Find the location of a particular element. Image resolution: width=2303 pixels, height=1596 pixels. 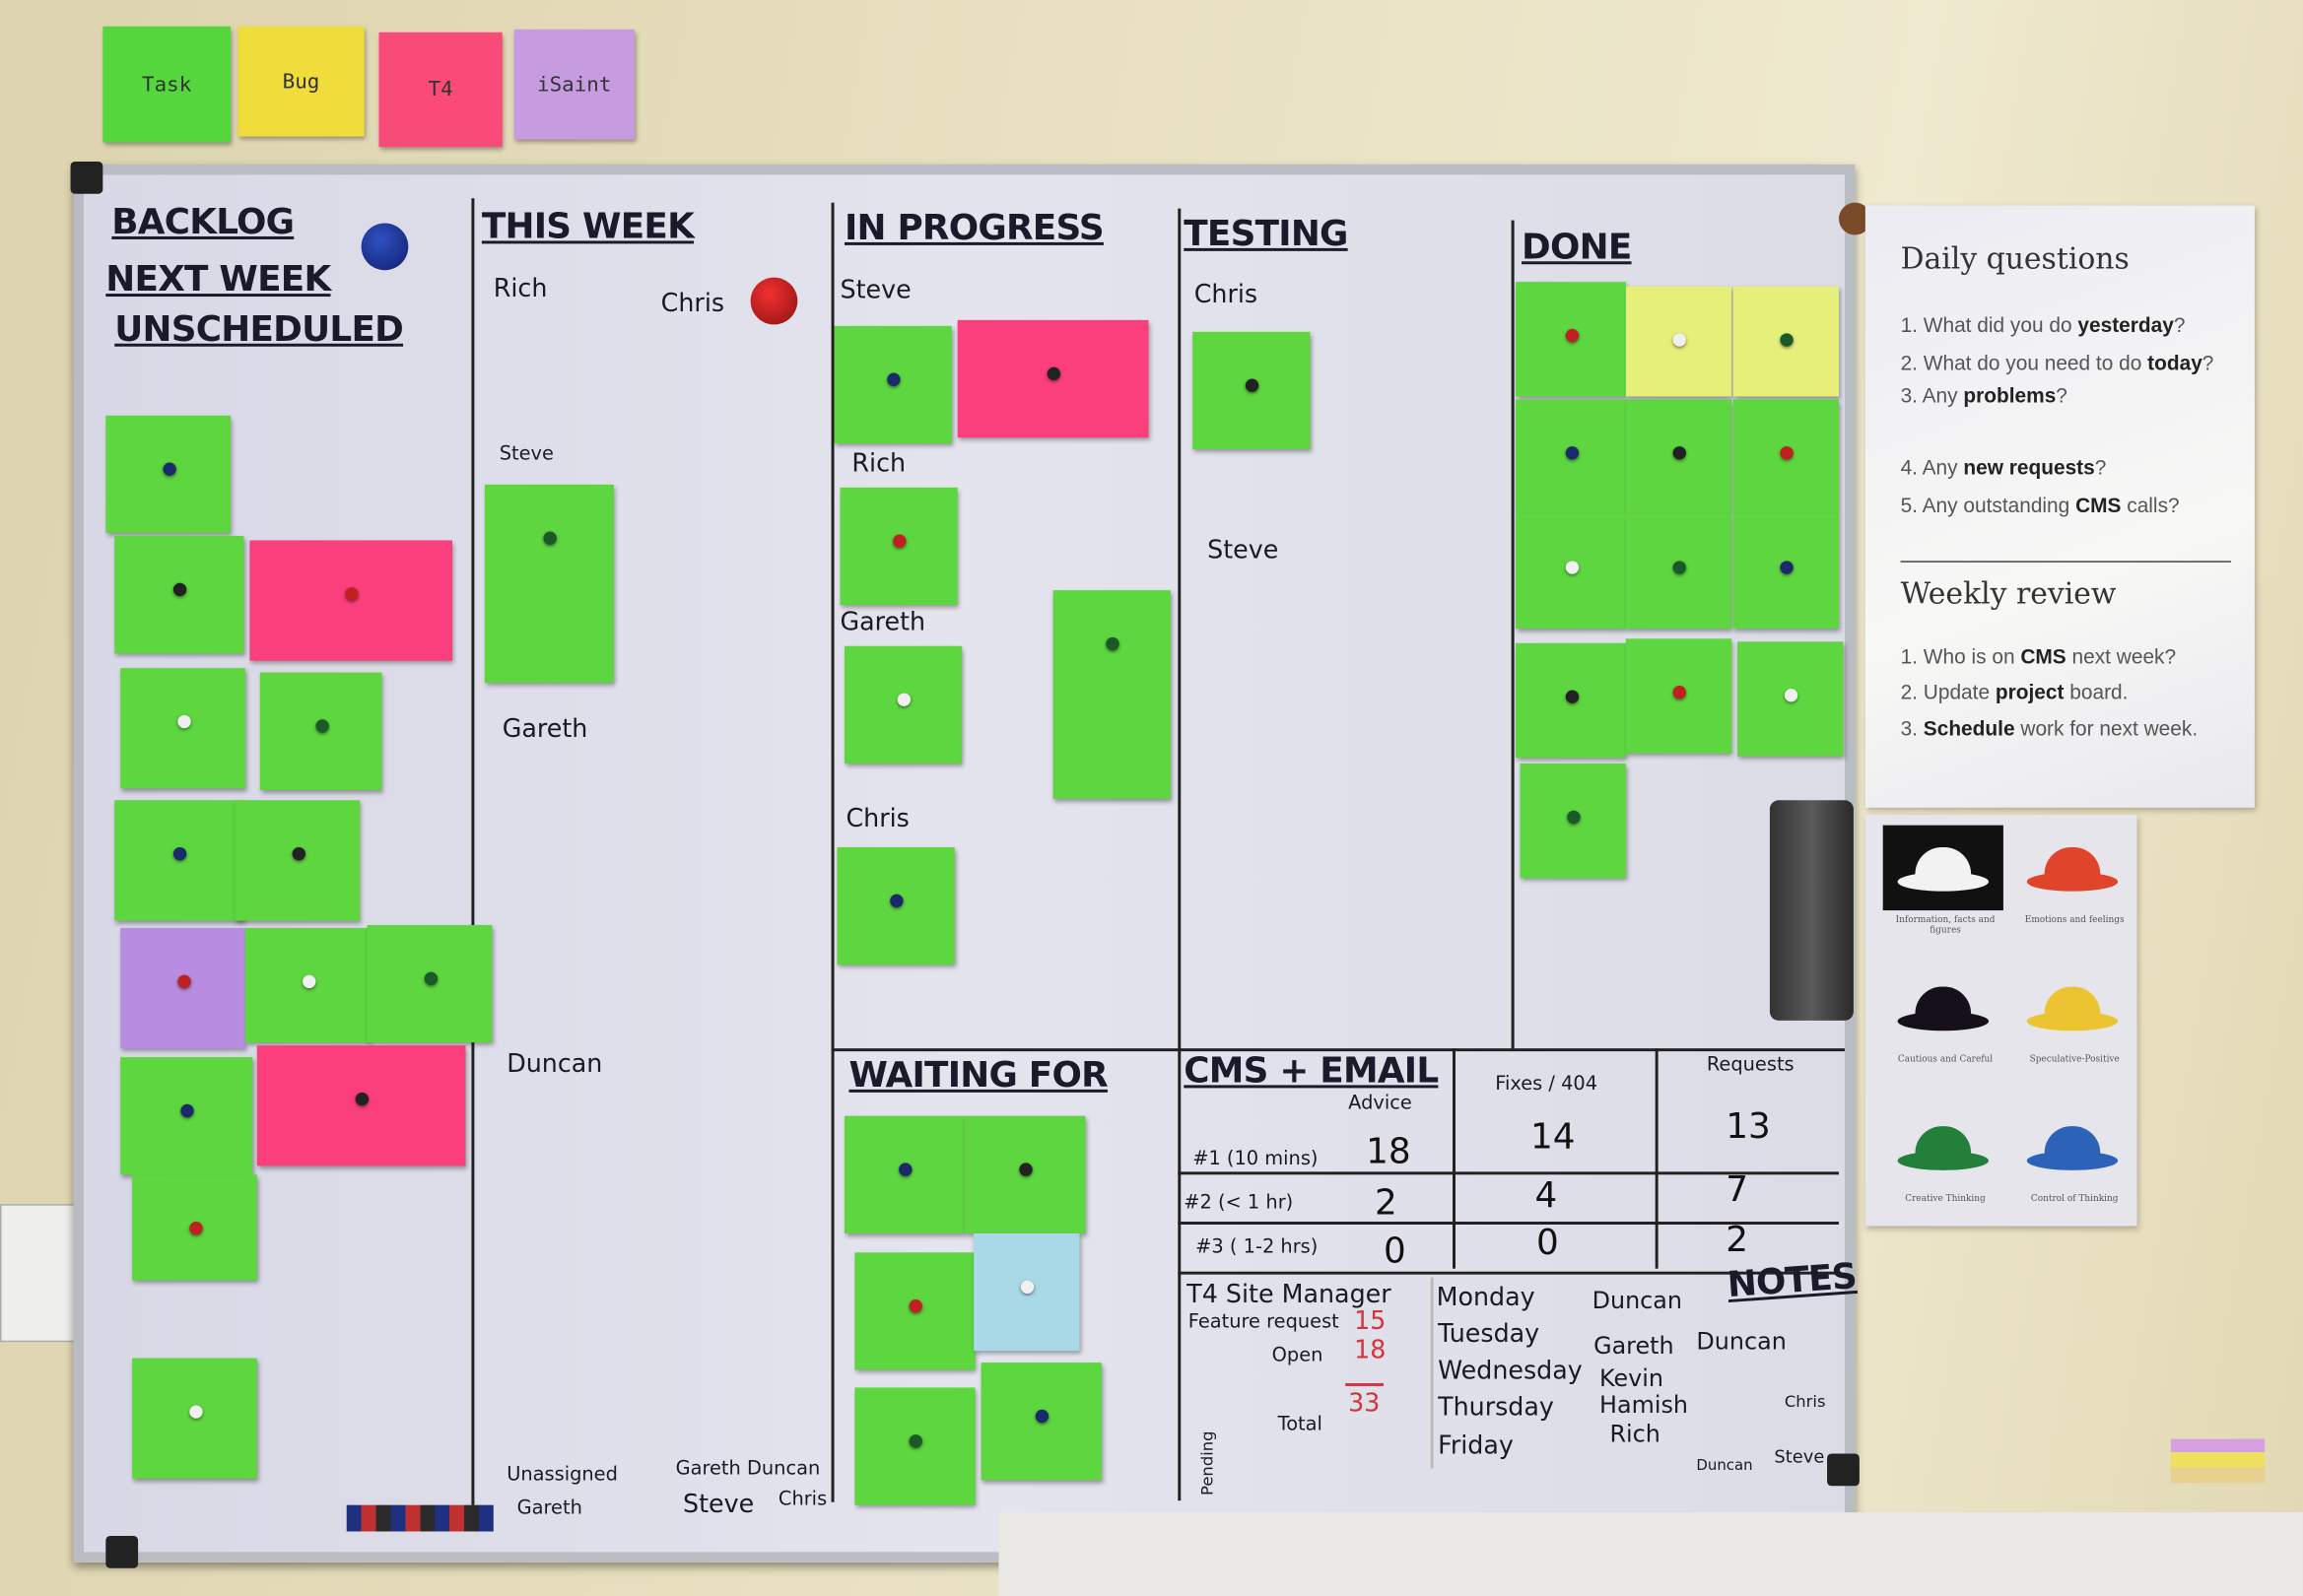

swimlane-chris: Chris is located at coordinates (693, 304).